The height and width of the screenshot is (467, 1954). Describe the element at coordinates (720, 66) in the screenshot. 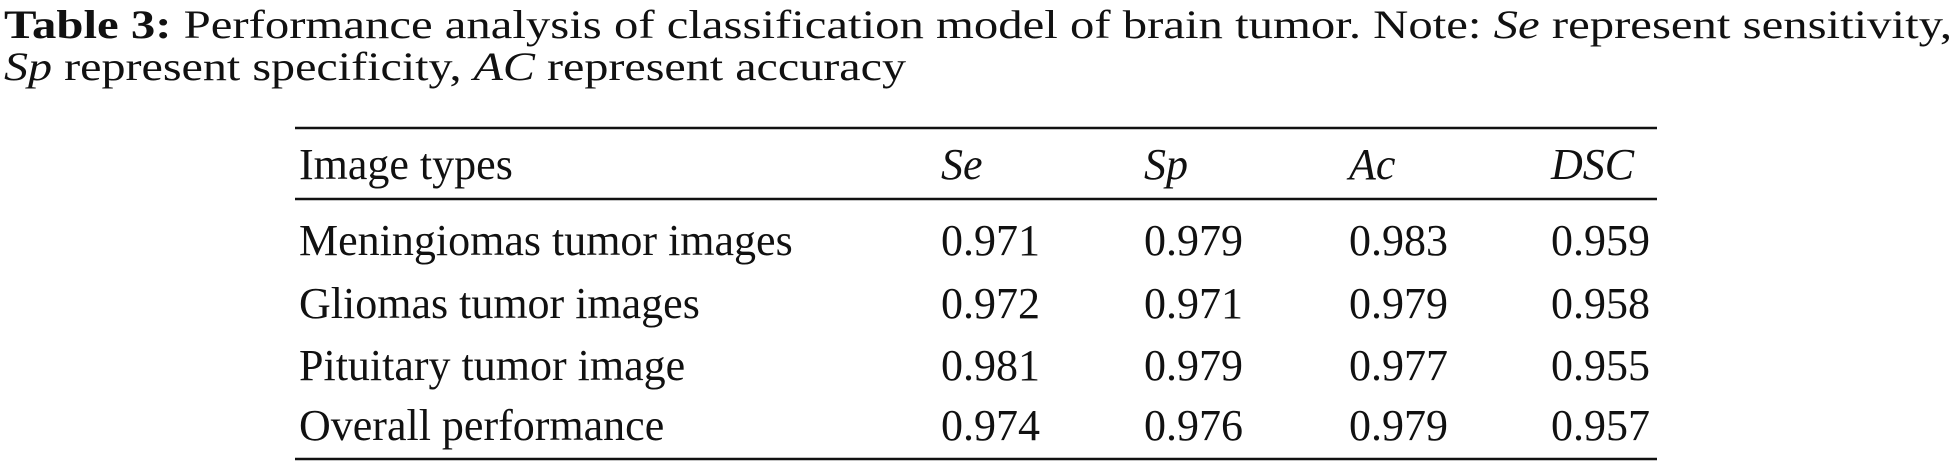

I see `caption-segment: represent accuracy` at that location.